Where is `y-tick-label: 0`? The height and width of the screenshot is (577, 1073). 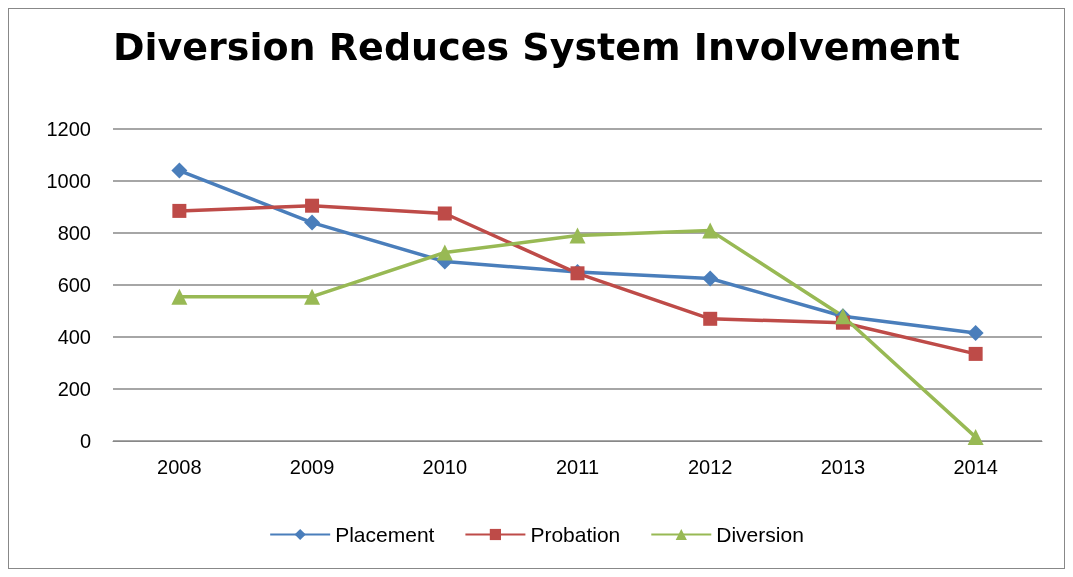
y-tick-label: 0 is located at coordinates (85, 441).